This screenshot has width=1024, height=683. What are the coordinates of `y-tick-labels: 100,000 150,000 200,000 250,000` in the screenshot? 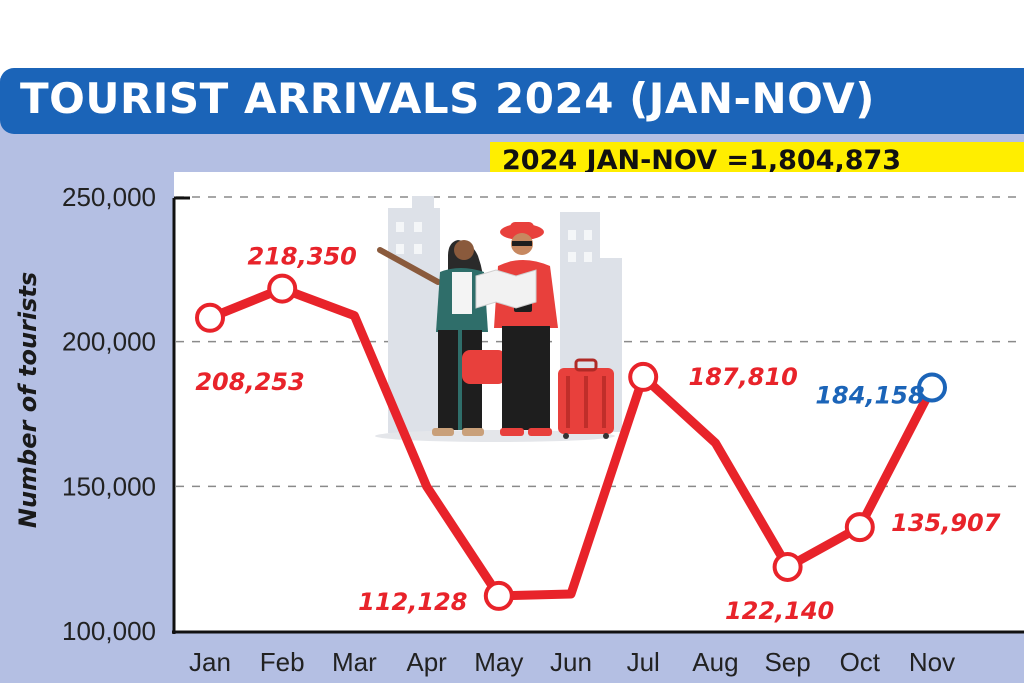 It's located at (109, 414).